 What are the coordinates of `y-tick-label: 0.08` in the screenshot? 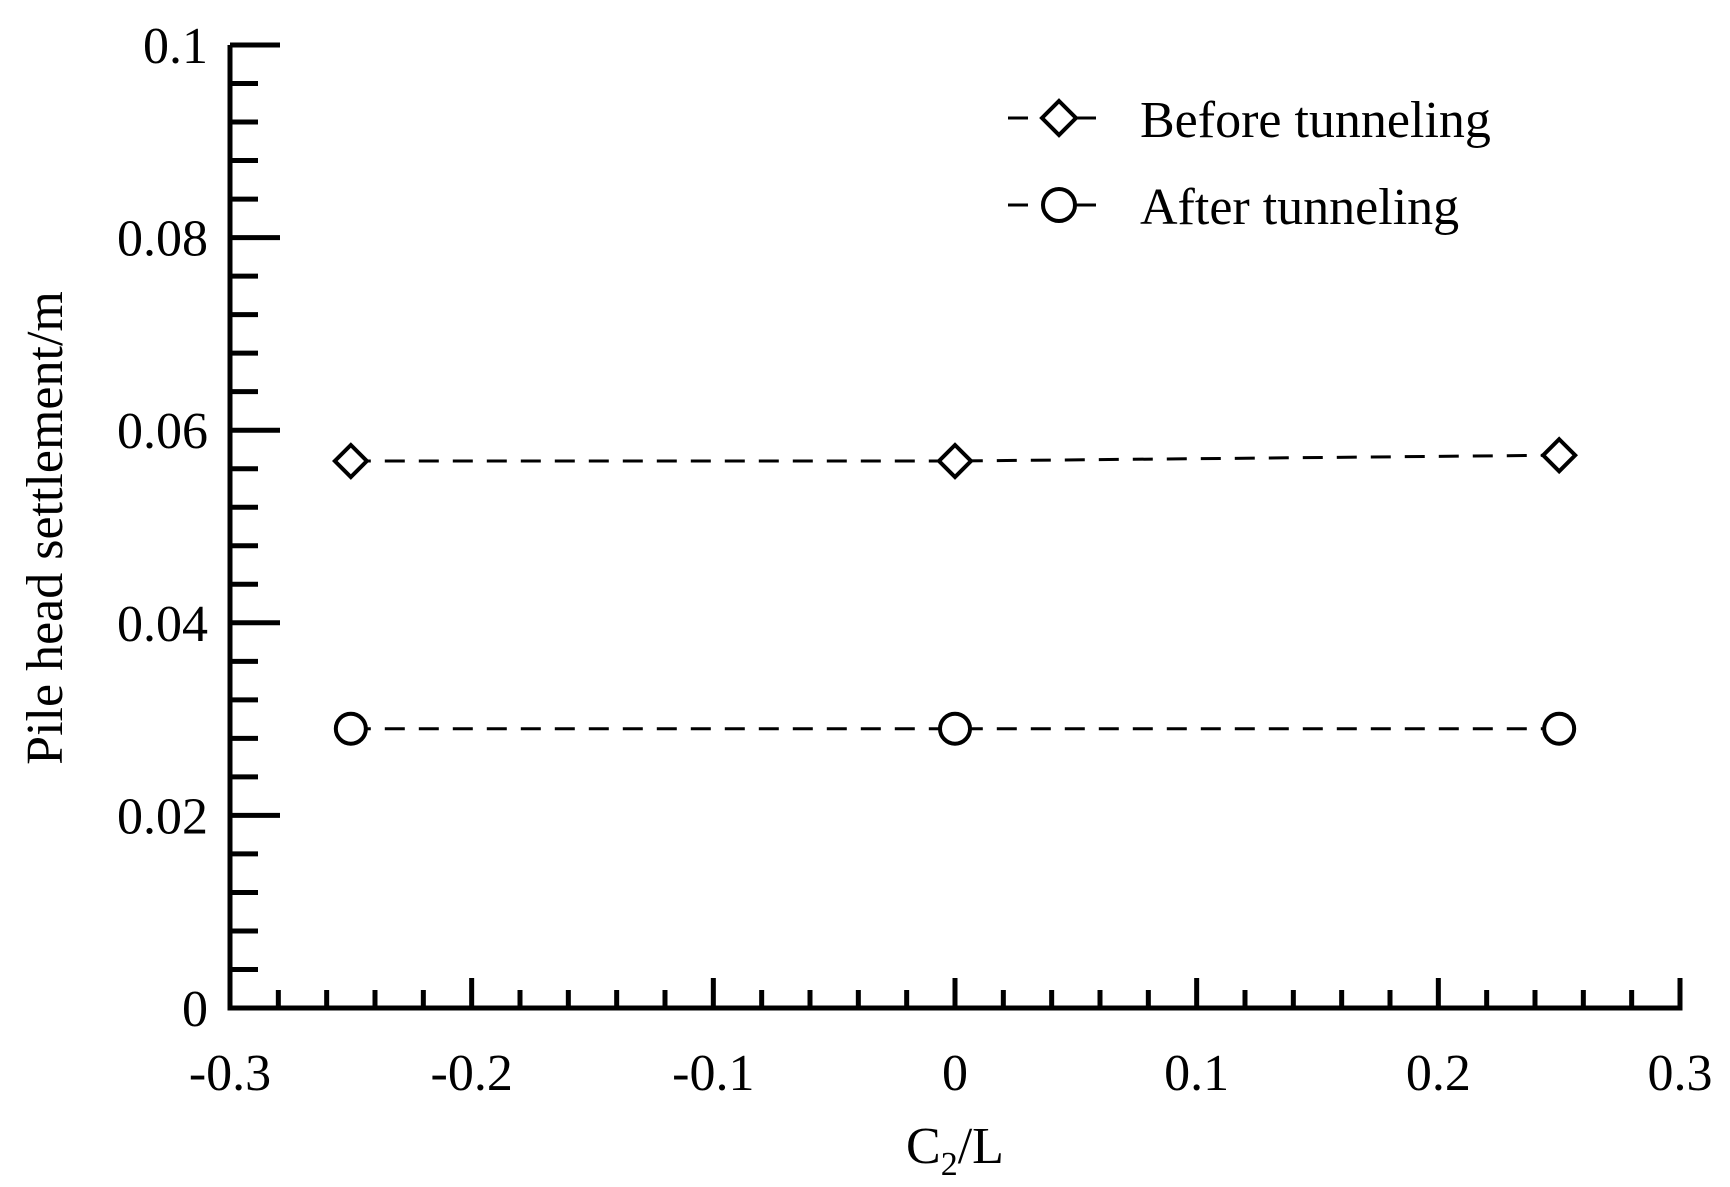 It's located at (162, 239).